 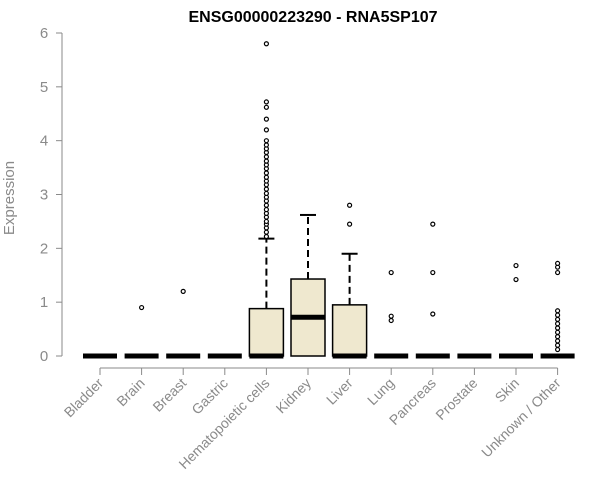 I want to click on x-tick-label: Bladder, so click(x=84, y=398).